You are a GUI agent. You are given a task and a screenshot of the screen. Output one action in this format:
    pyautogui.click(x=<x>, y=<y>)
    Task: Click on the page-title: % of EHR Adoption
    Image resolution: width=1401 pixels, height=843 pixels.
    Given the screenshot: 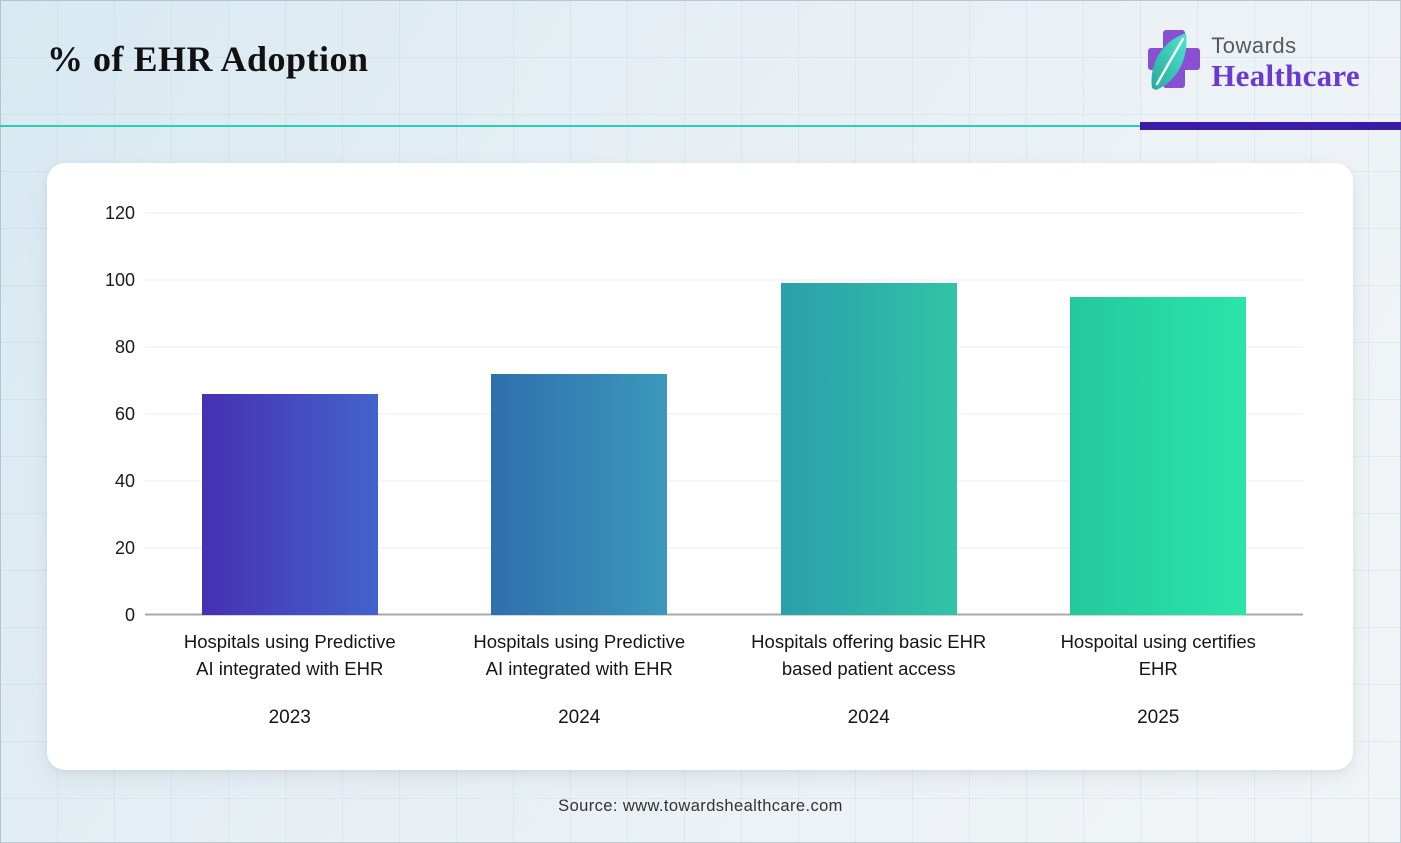 What is the action you would take?
    pyautogui.click(x=208, y=59)
    